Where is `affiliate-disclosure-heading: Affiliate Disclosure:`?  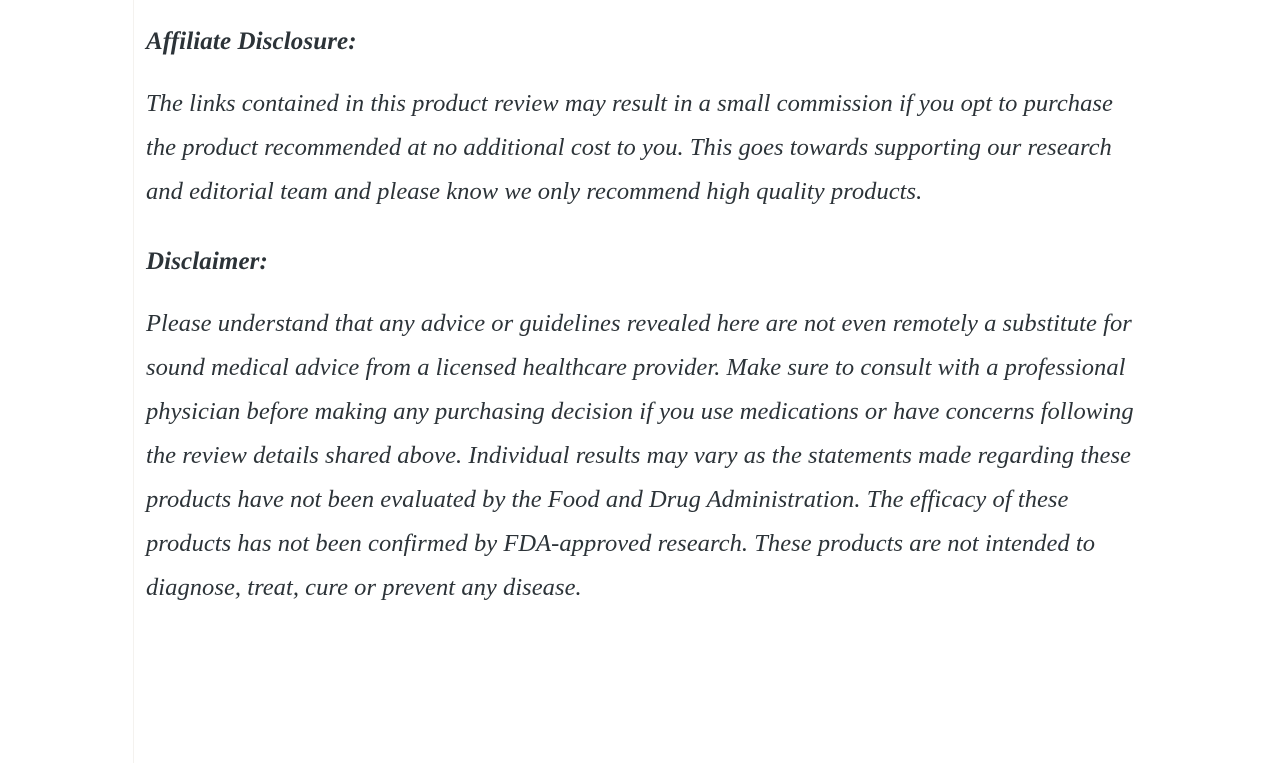 affiliate-disclosure-heading: Affiliate Disclosure: is located at coordinates (251, 41).